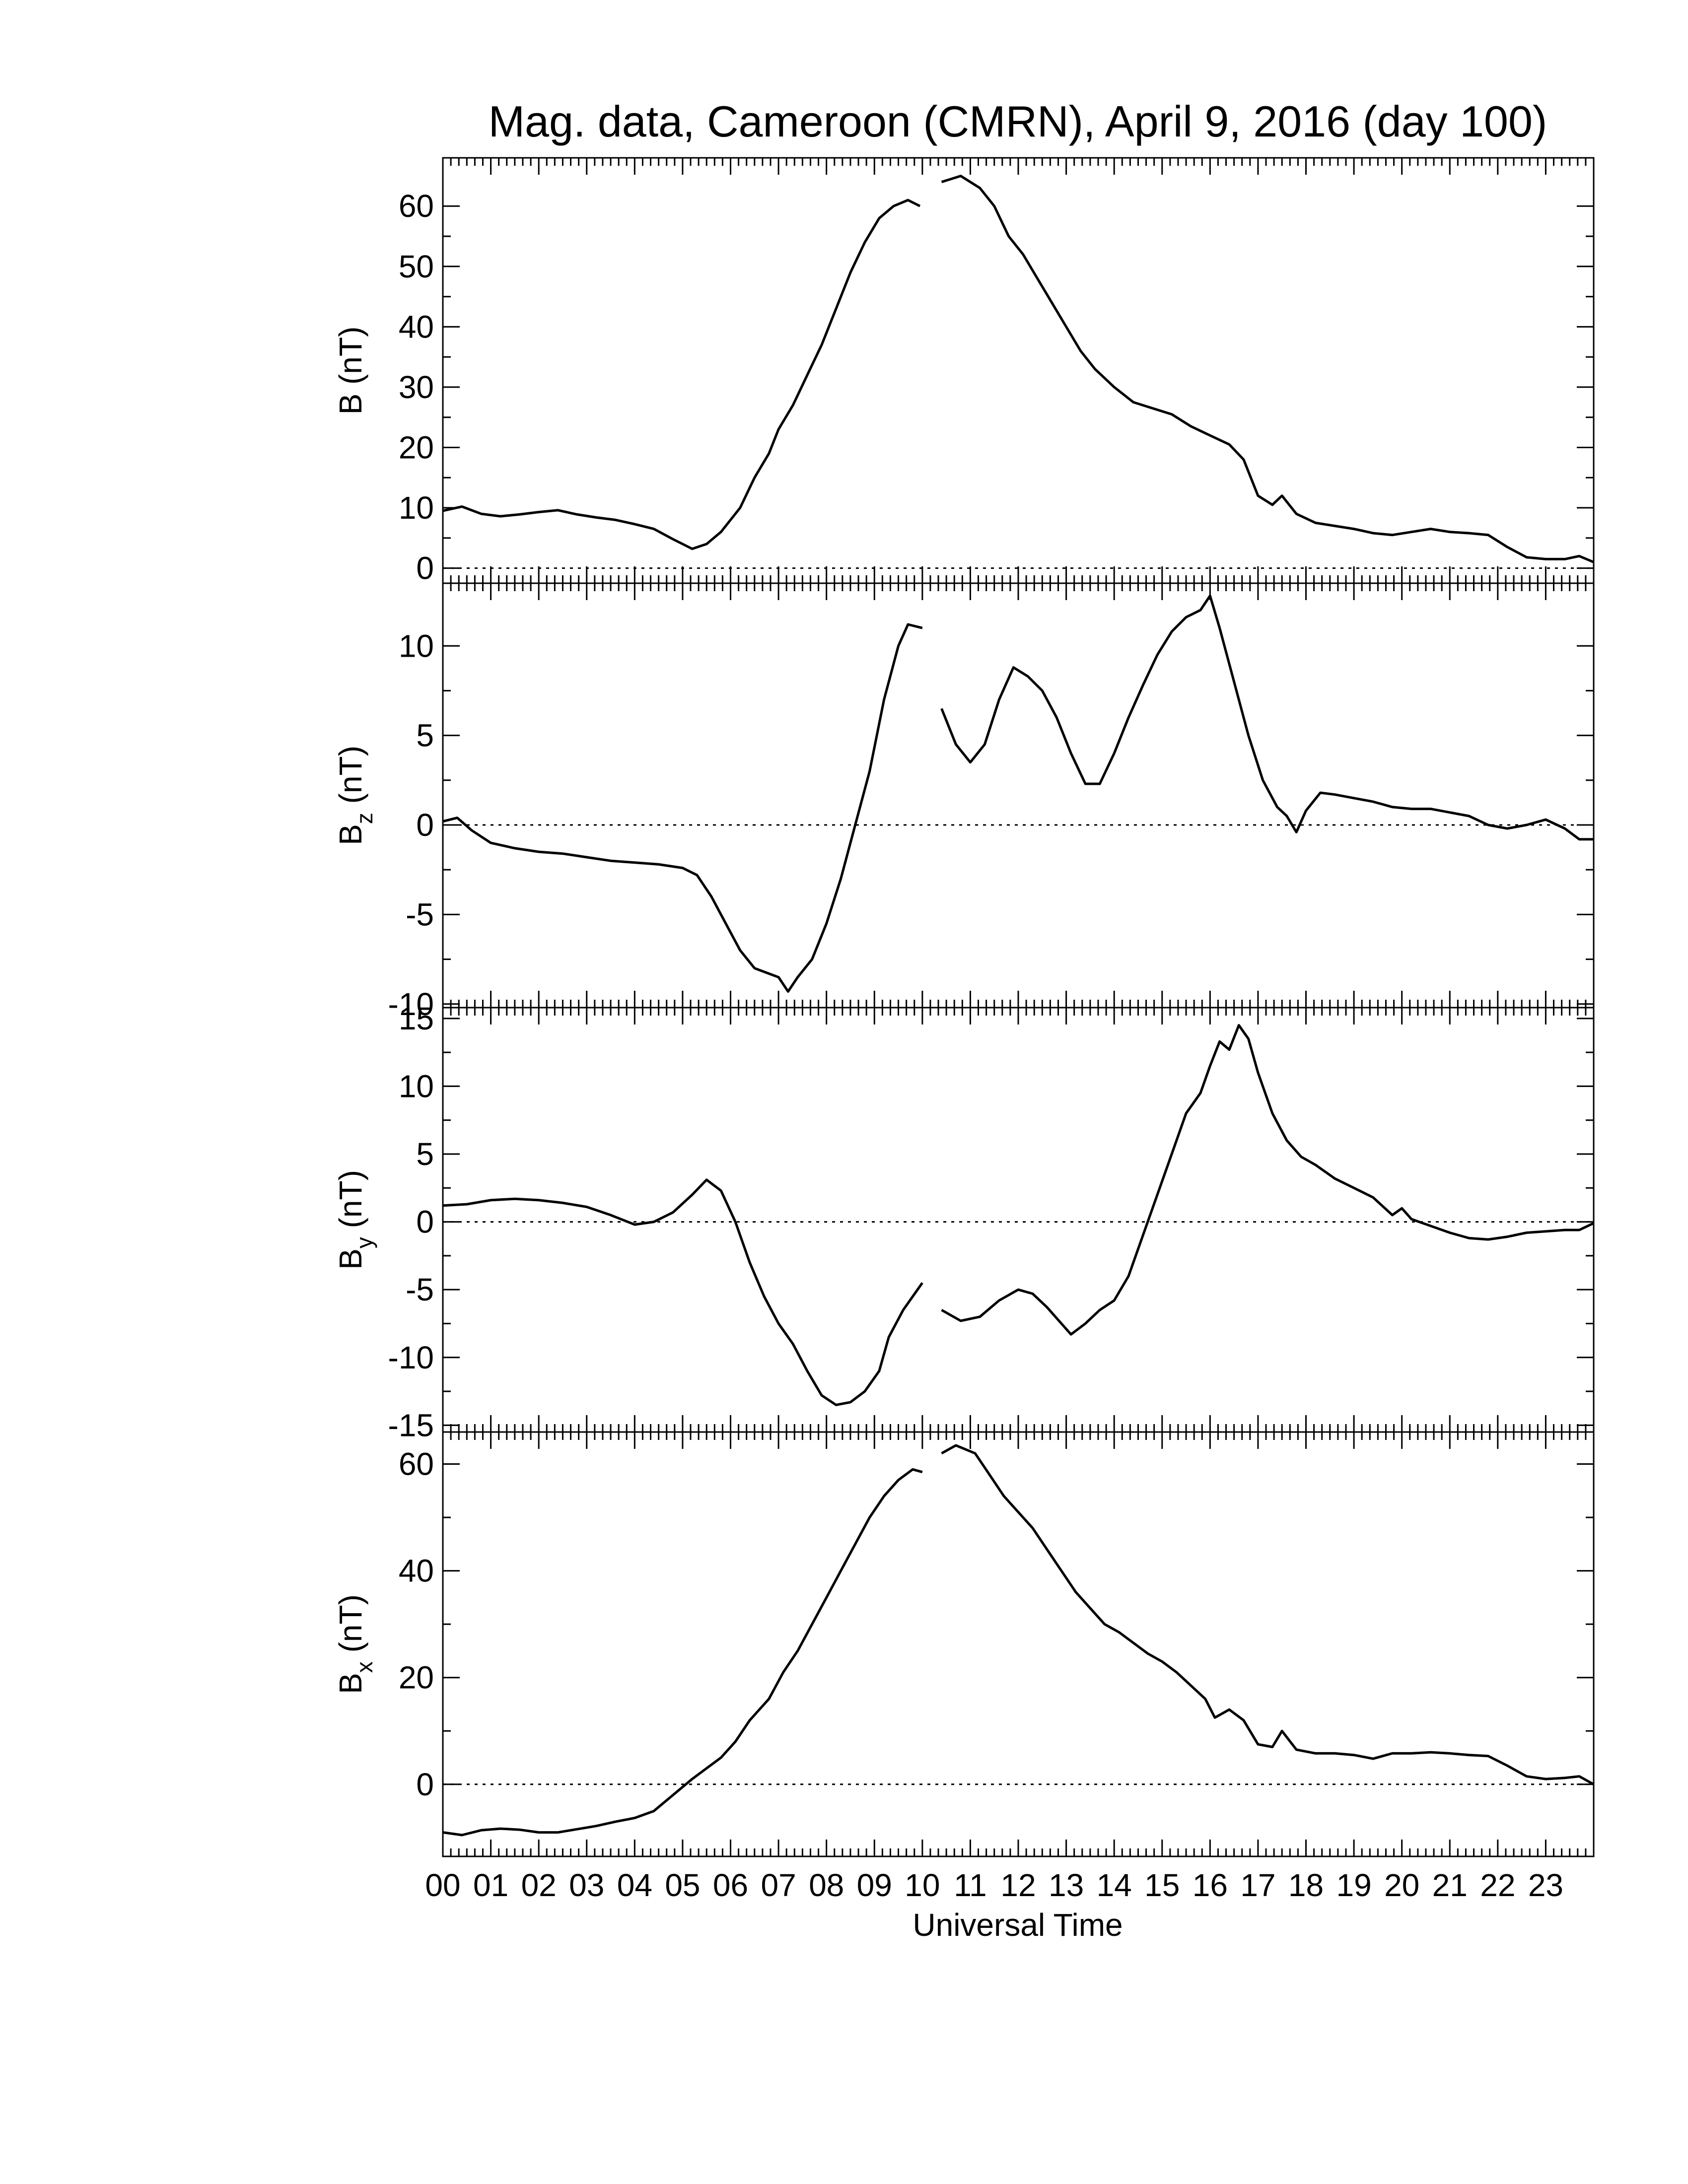 Image resolution: width=1688 pixels, height=2184 pixels. I want to click on x-tick-label: 04, so click(634, 1885).